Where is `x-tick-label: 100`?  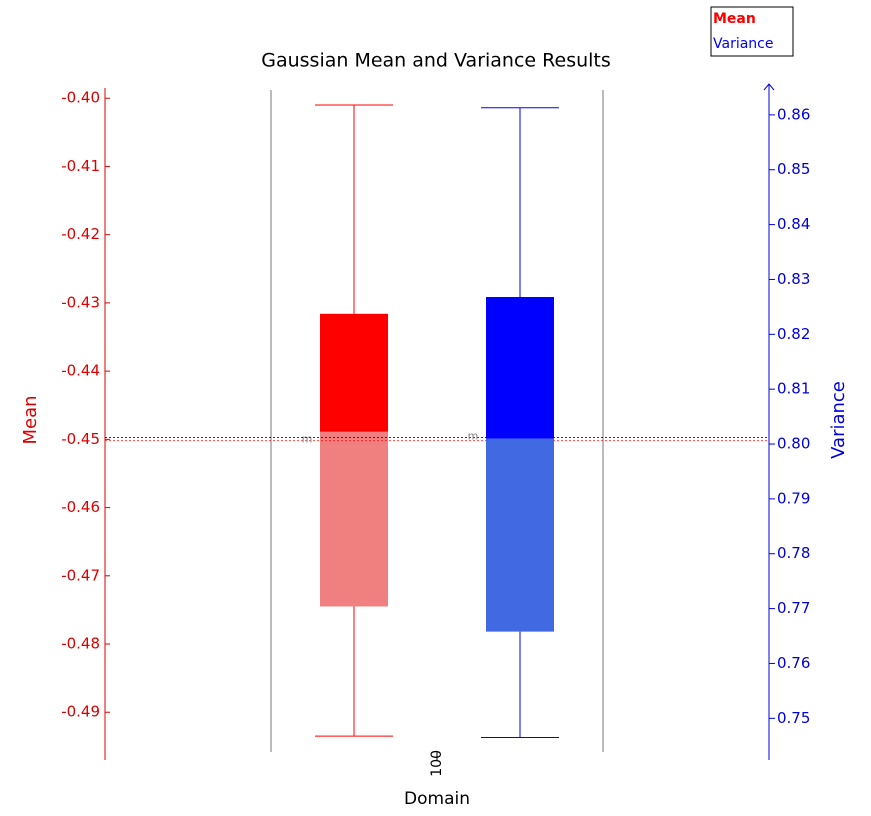
x-tick-label: 100 is located at coordinates (437, 763).